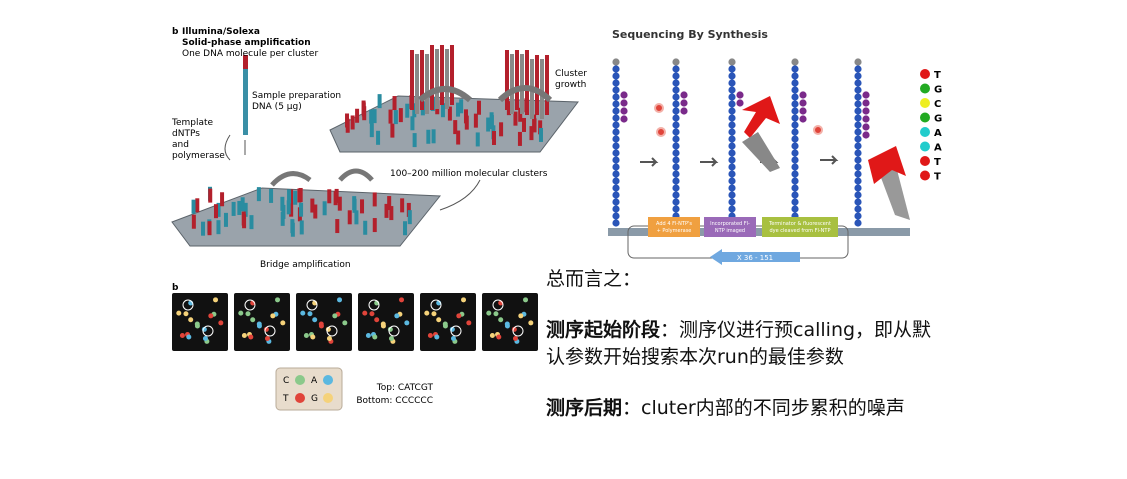 This screenshot has height=479, width=1127. What do you see at coordinates (938, 90) in the screenshot?
I see `base-letter: G` at bounding box center [938, 90].